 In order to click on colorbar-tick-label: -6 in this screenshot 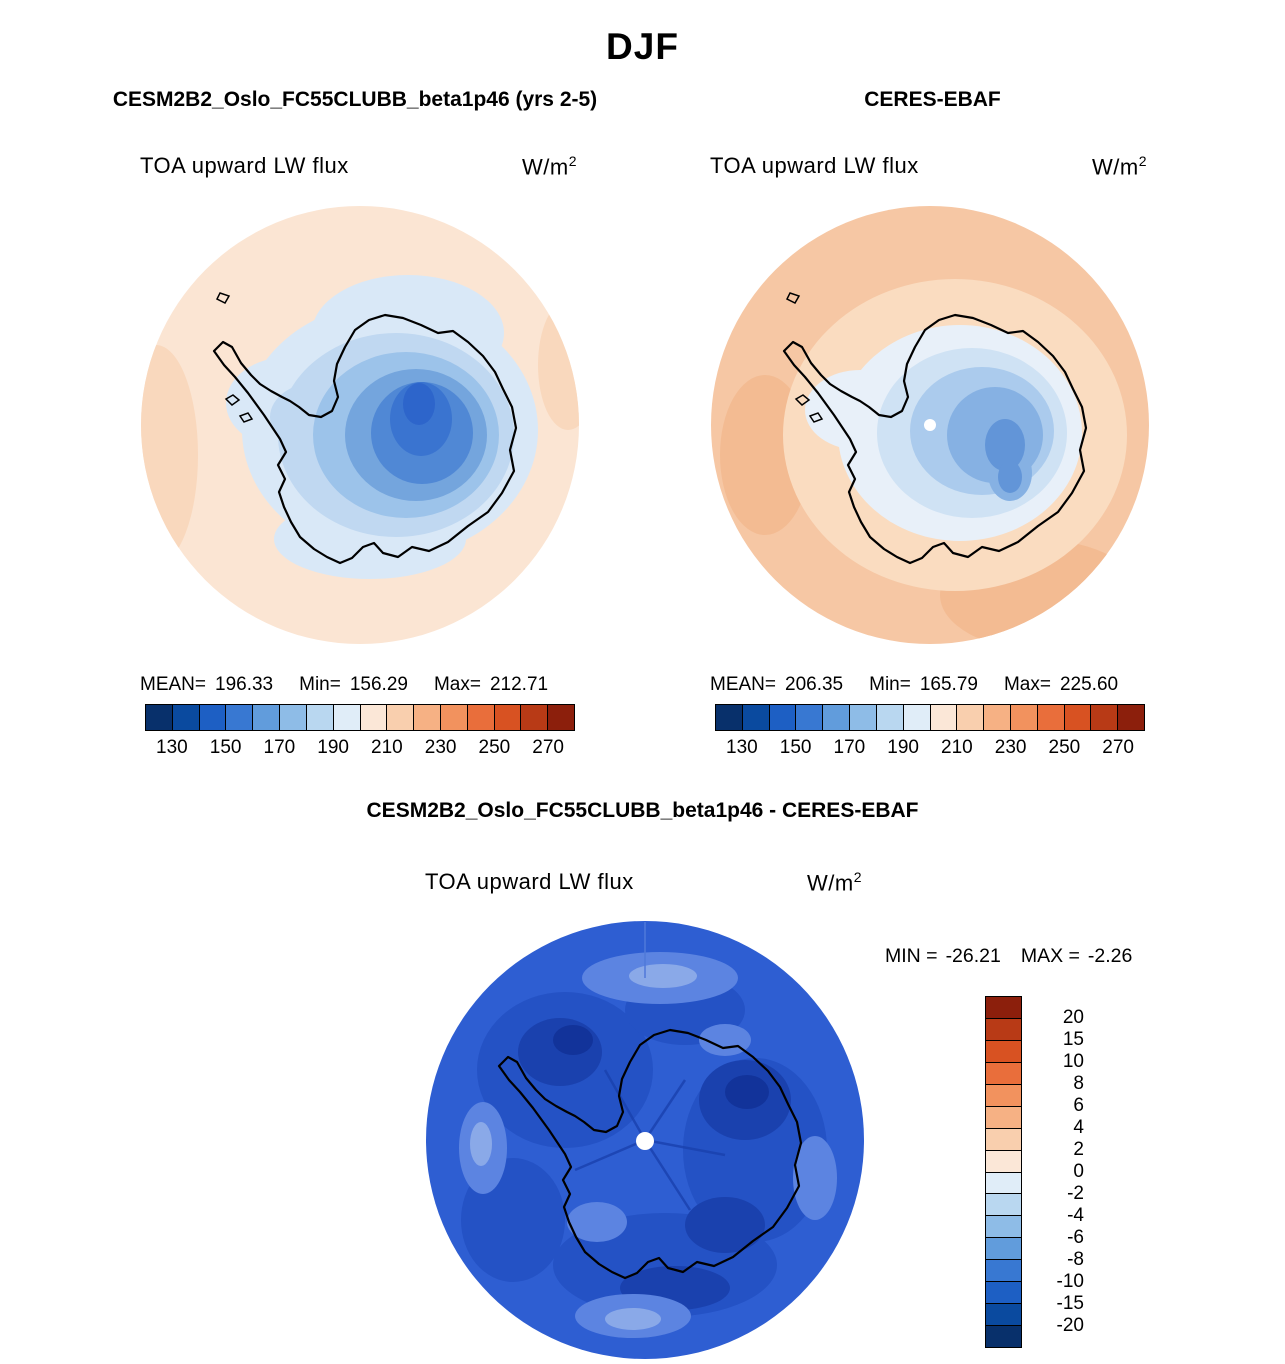, I will do `click(1075, 1237)`.